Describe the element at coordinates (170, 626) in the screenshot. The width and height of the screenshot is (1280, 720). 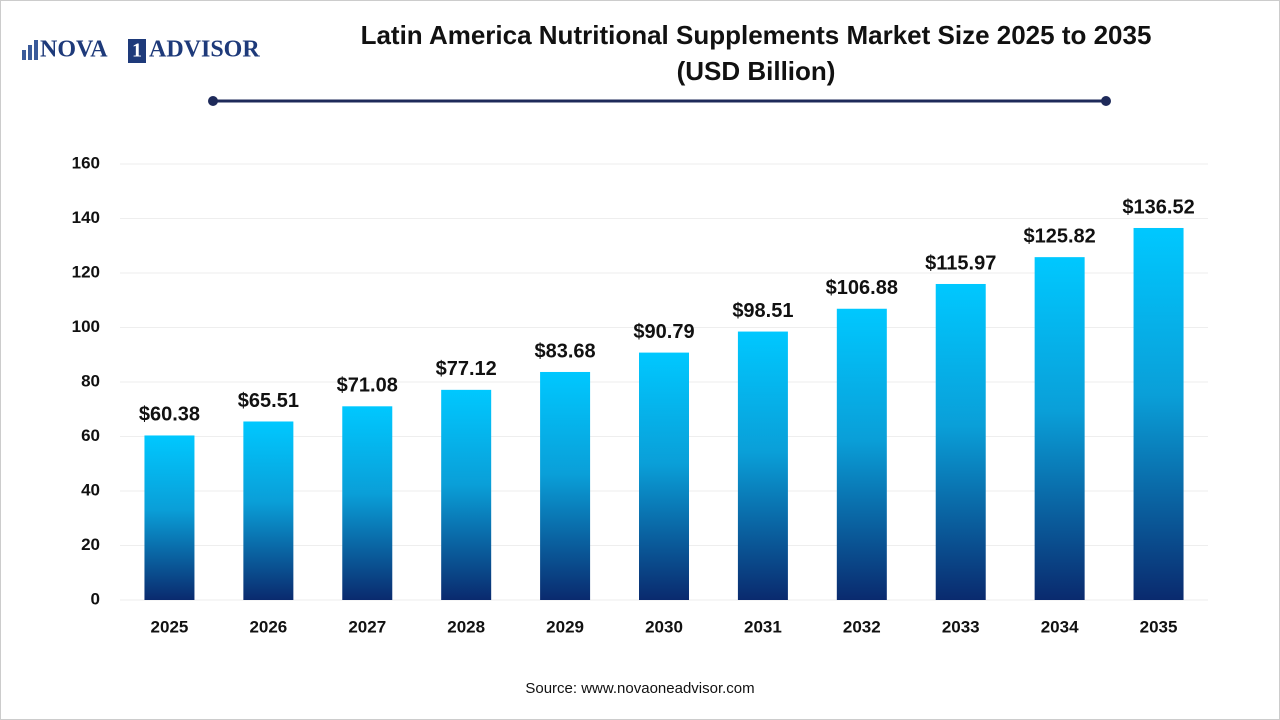
I see `x-tick-label: 2025` at that location.